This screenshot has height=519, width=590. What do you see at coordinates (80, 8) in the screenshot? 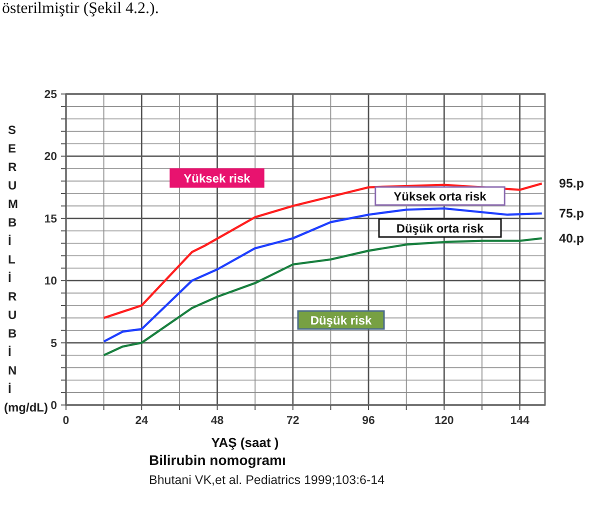
I see `text: österilmiştir (Şekil 4.2.).` at bounding box center [80, 8].